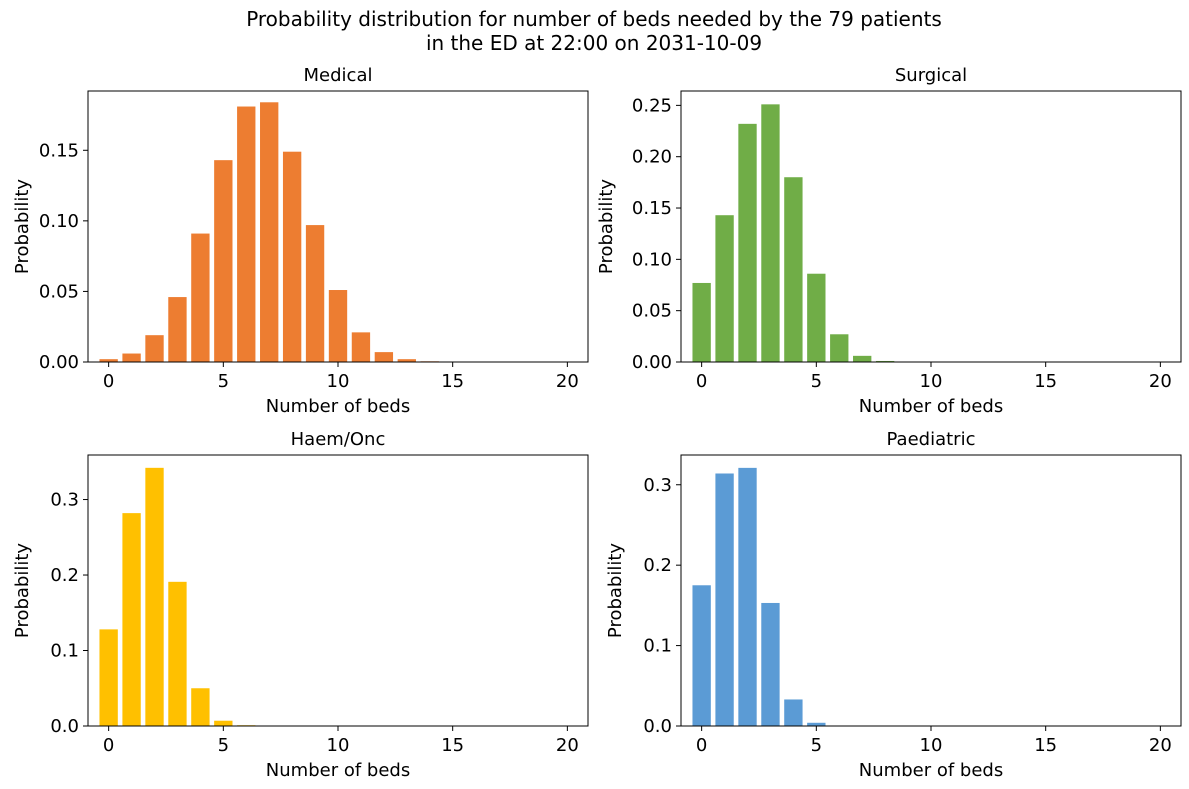  I want to click on figure-title-line-2: in the ED at 22:00 on 2031-10-09, so click(594, 43).